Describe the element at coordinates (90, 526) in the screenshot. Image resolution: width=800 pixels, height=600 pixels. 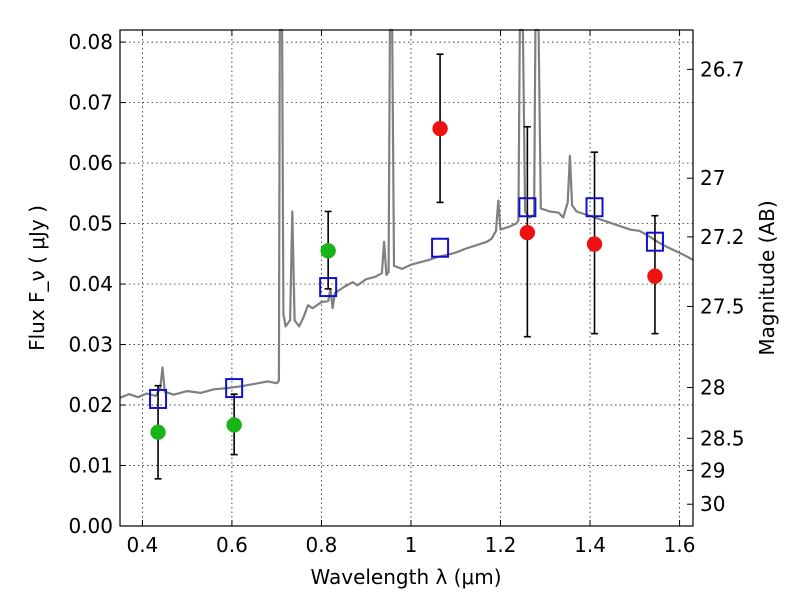
I see `y-tick-label: 0.00` at that location.